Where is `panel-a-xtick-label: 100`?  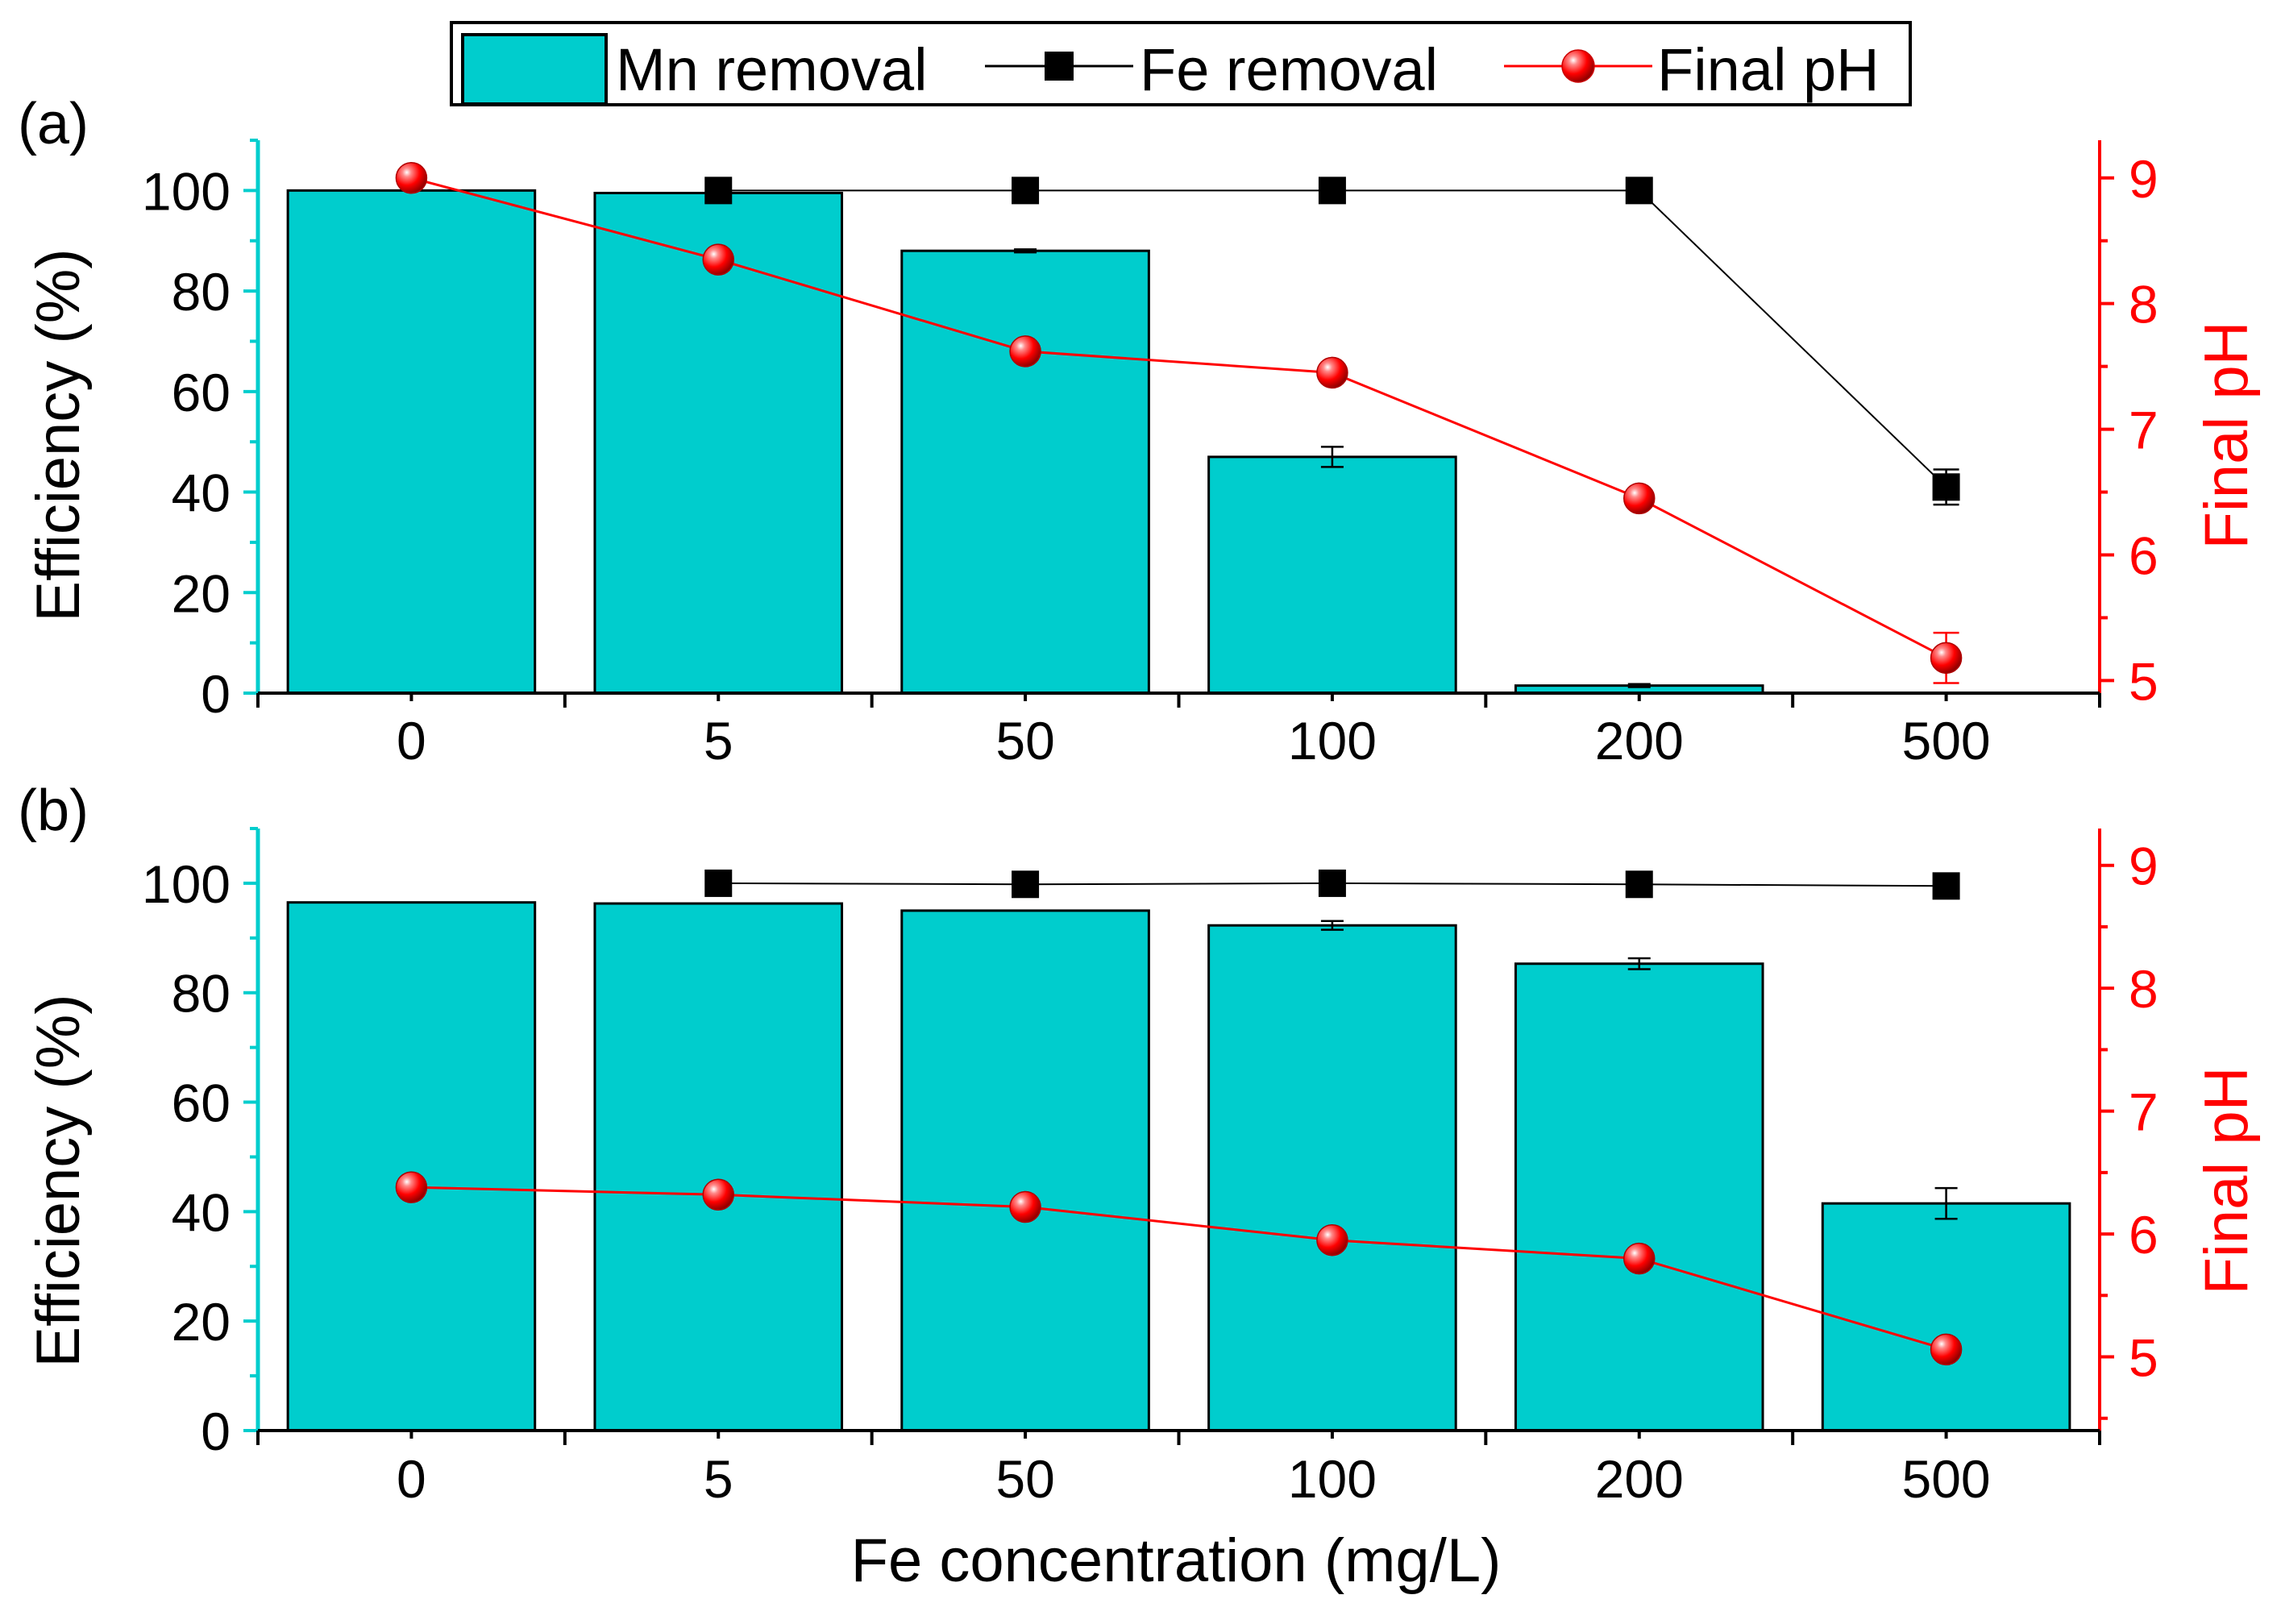 panel-a-xtick-label: 100 is located at coordinates (1332, 740).